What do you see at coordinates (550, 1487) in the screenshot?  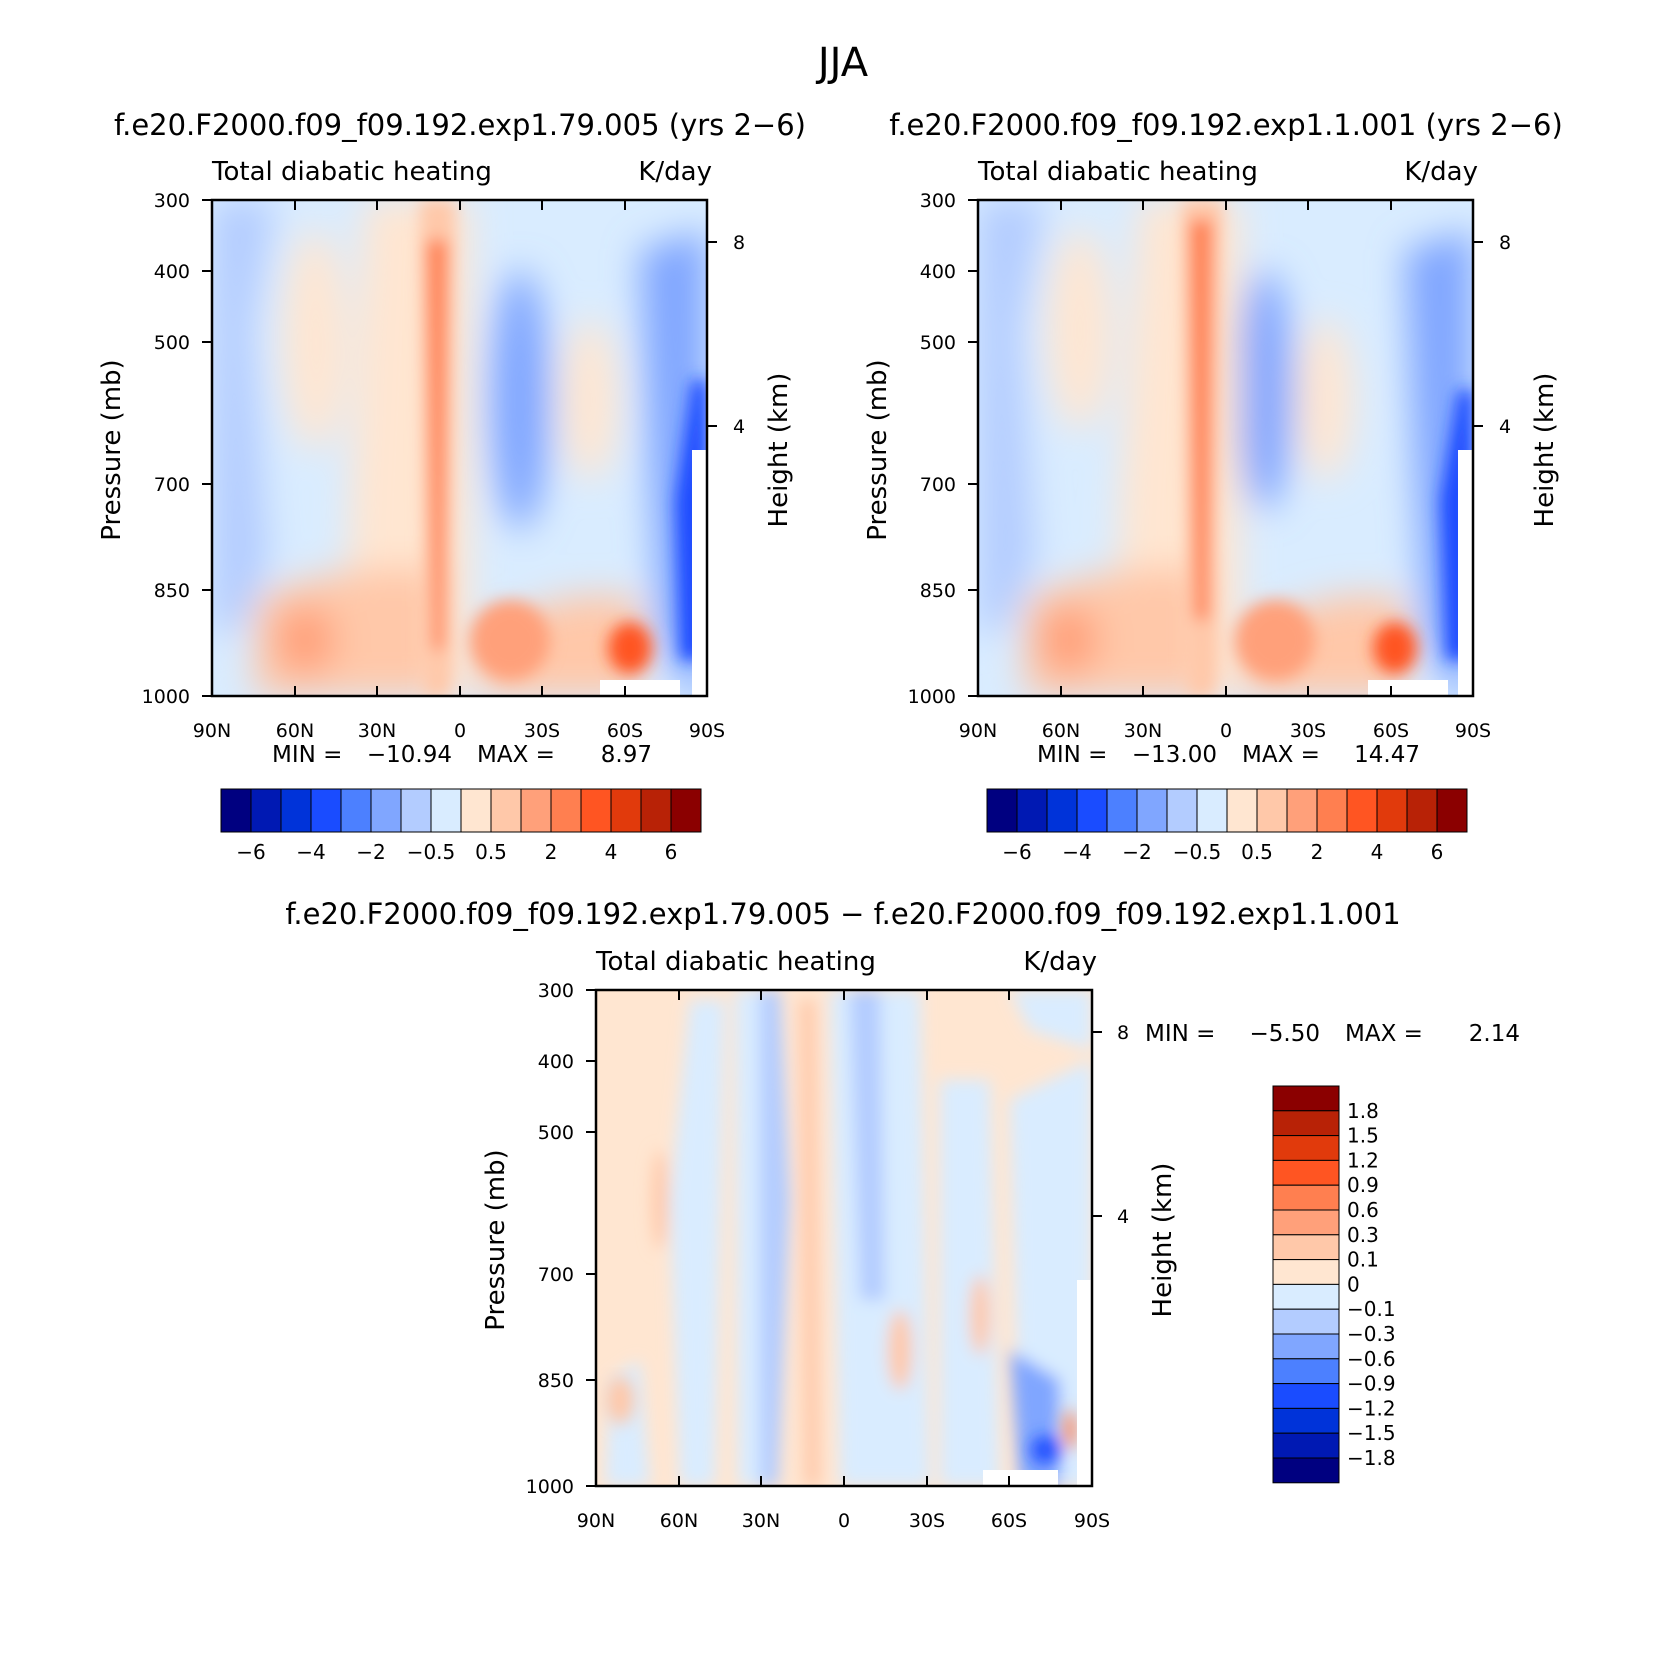 I see `ytick-1000: 1000` at bounding box center [550, 1487].